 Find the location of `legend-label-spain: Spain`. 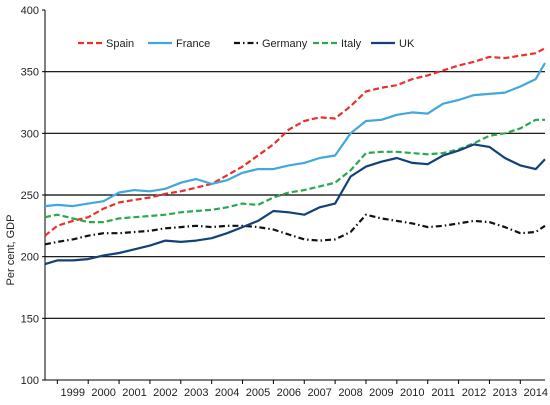

legend-label-spain: Spain is located at coordinates (120, 44).